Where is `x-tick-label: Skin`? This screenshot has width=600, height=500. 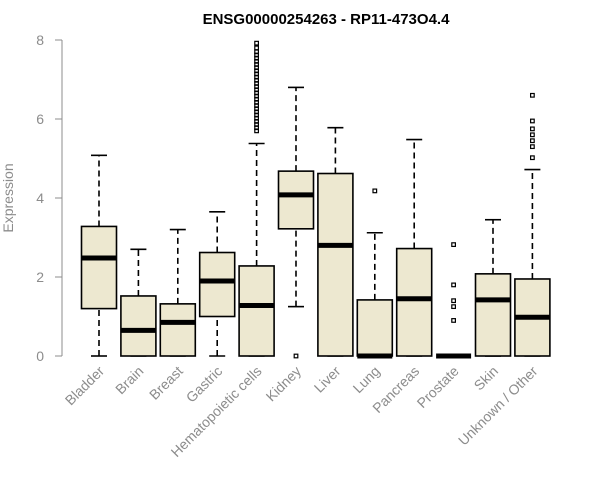
x-tick-label: Skin is located at coordinates (486, 378).